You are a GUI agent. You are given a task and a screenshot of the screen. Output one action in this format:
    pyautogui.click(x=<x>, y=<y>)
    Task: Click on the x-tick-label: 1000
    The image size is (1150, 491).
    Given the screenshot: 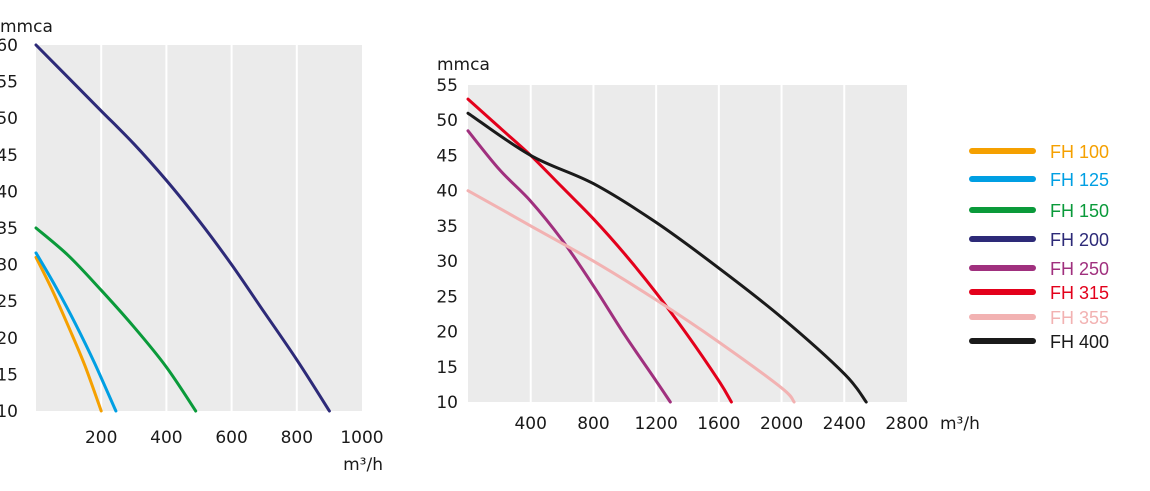 What is the action you would take?
    pyautogui.click(x=361, y=438)
    